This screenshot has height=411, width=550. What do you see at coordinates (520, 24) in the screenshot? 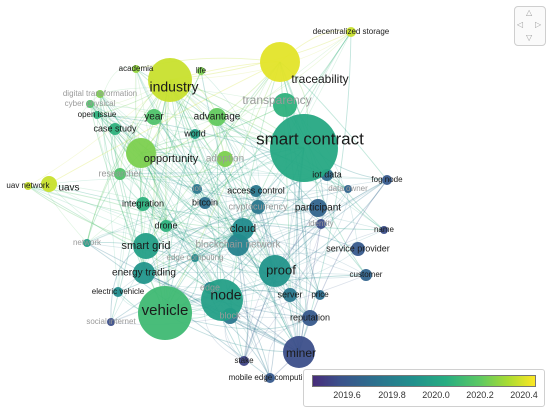
I see `pan-left-icon: ◁` at bounding box center [520, 24].